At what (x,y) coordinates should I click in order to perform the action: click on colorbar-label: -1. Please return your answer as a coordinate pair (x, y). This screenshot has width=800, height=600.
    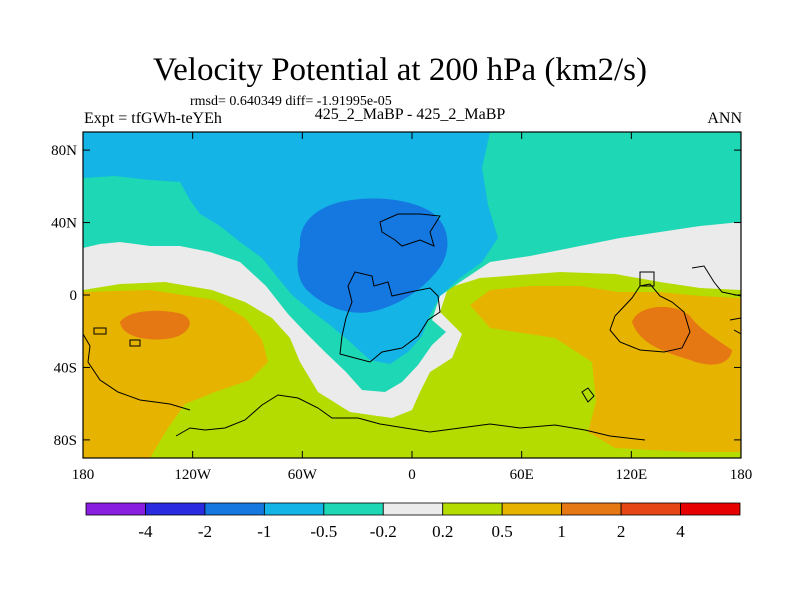
    Looking at the image, I should click on (264, 531).